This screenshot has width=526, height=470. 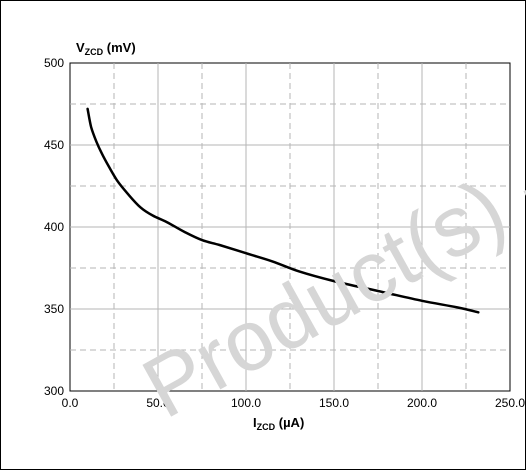 What do you see at coordinates (334, 403) in the screenshot?
I see `x-tick-label: 150.0` at bounding box center [334, 403].